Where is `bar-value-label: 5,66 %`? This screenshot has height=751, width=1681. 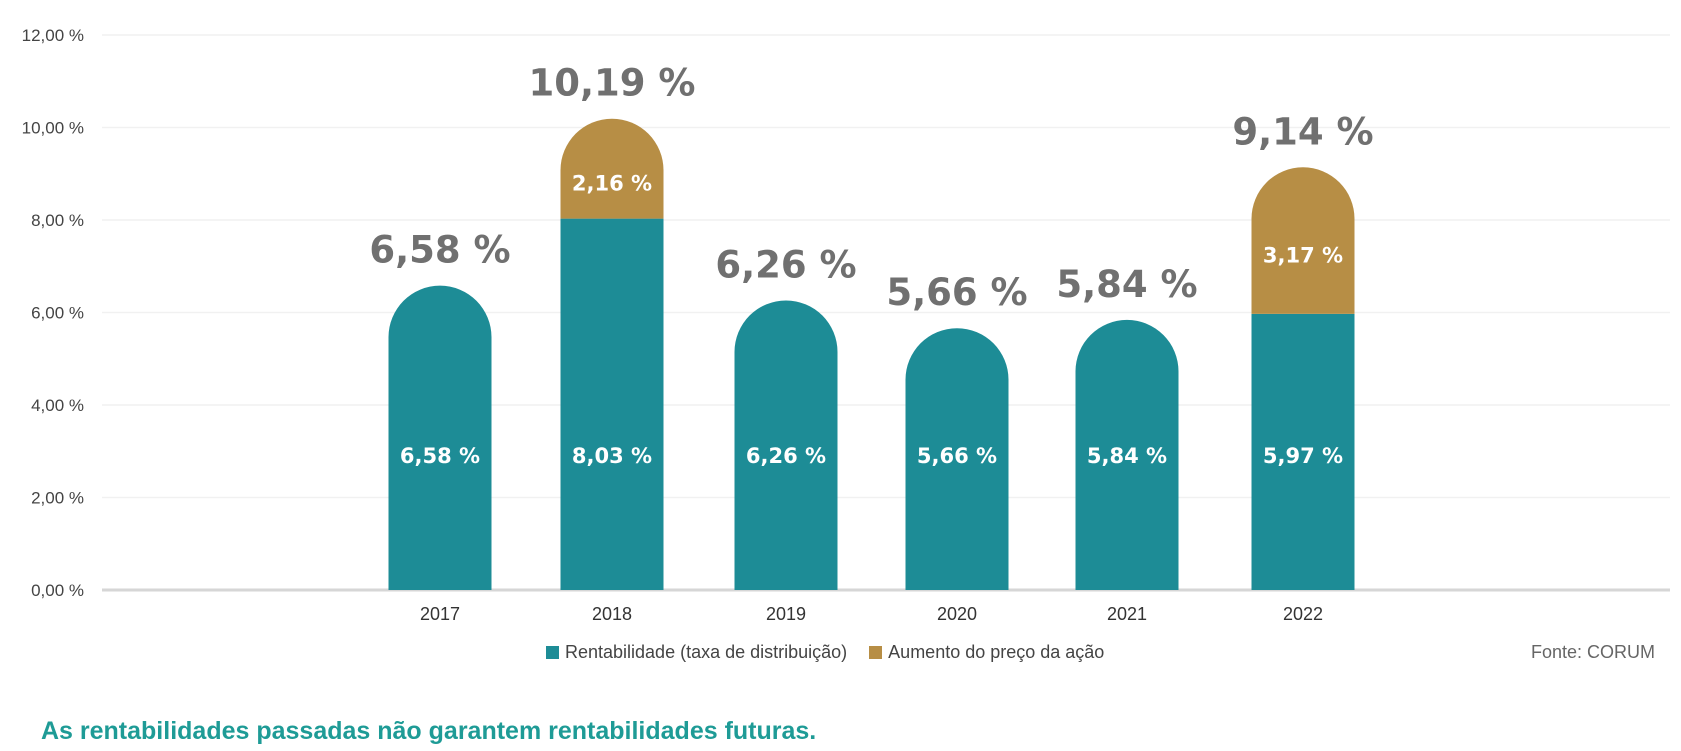
bar-value-label: 5,66 % is located at coordinates (957, 456).